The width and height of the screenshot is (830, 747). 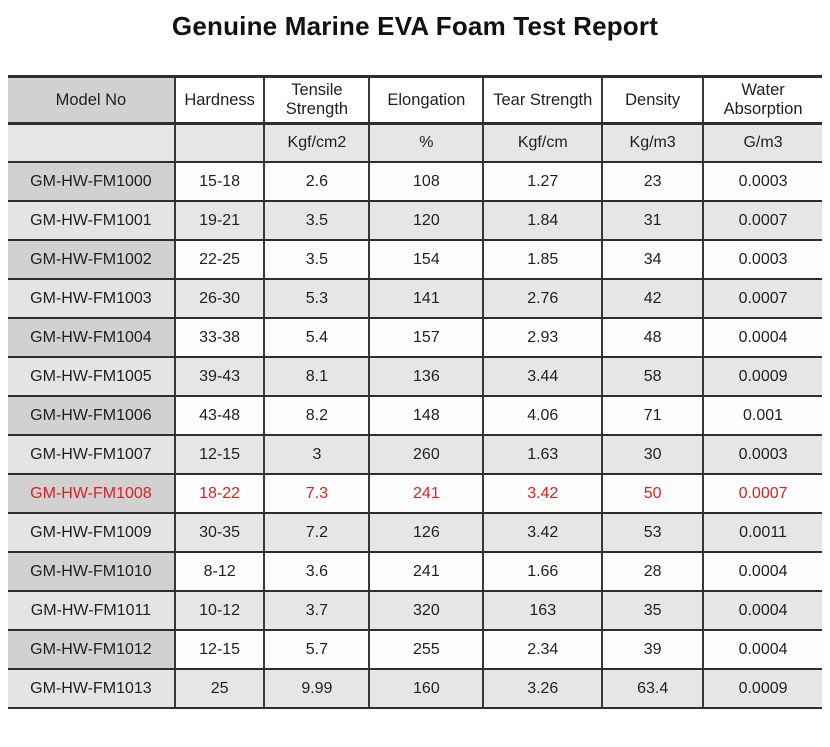 I want to click on elongation-cell: 157, so click(x=426, y=338).